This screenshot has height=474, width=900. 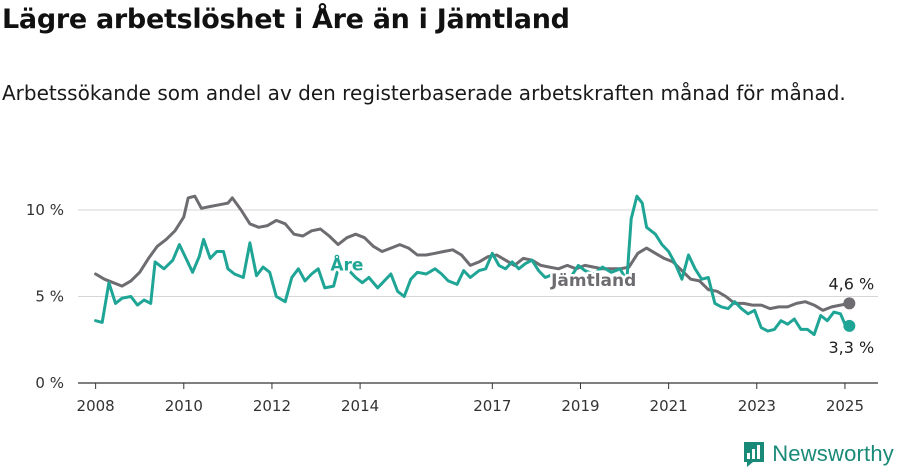 I want to click on x-axis: 2008 2010 2012 2014 2017 2019 2021 2023 2025, so click(x=477, y=398).